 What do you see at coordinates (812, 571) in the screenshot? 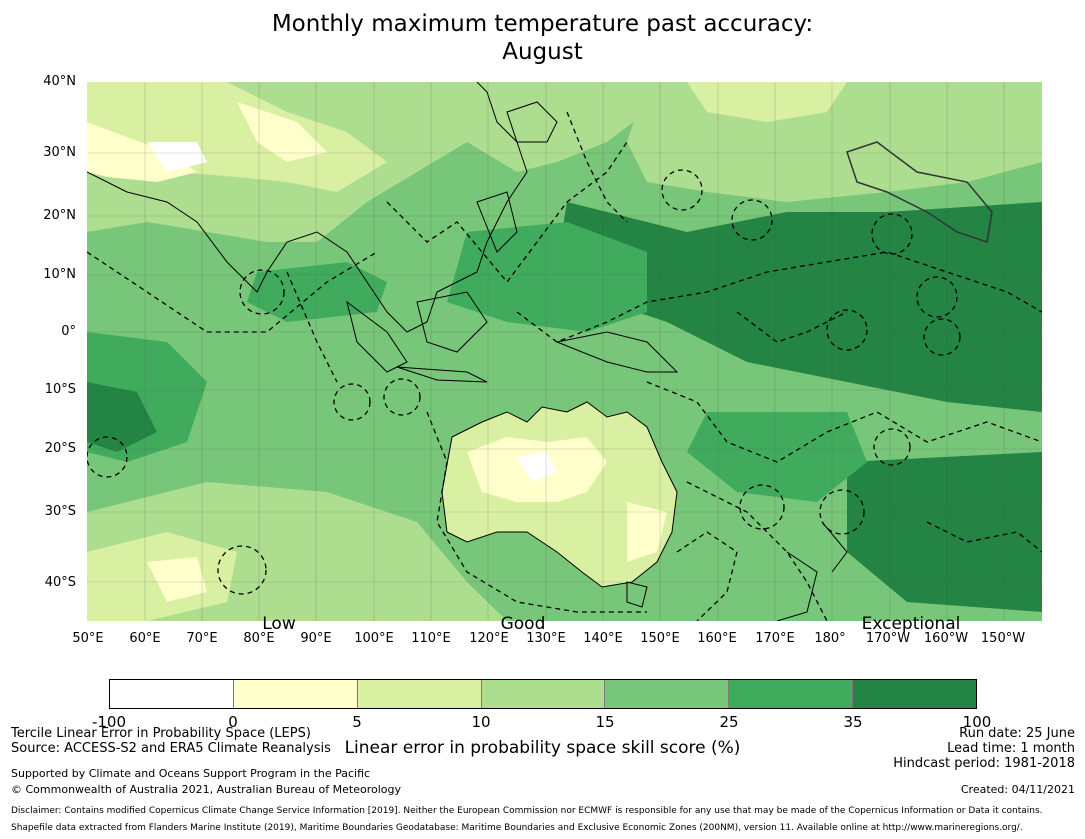
I see `new-zealand-coastline` at bounding box center [812, 571].